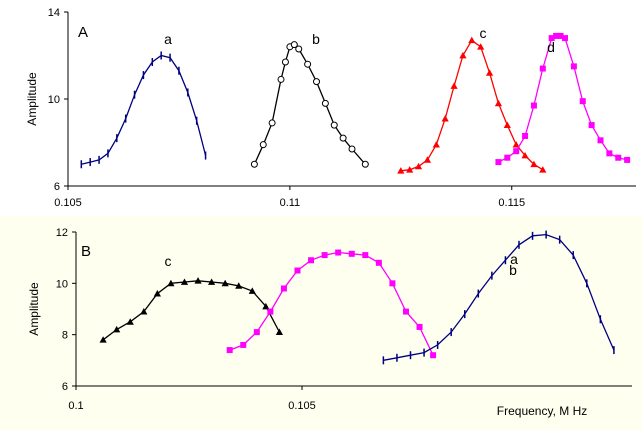 The image size is (642, 435). Describe the element at coordinates (86, 251) in the screenshot. I see `panel-label: B` at that location.